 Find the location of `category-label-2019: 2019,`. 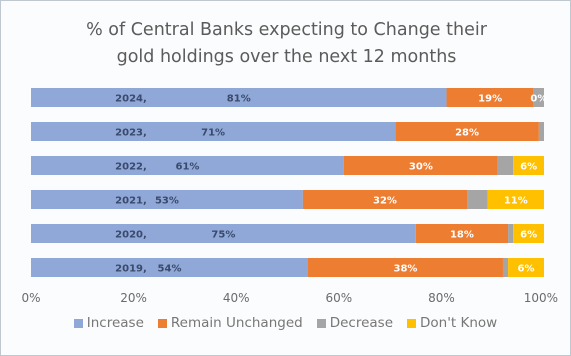

category-label-2019: 2019, is located at coordinates (131, 269).